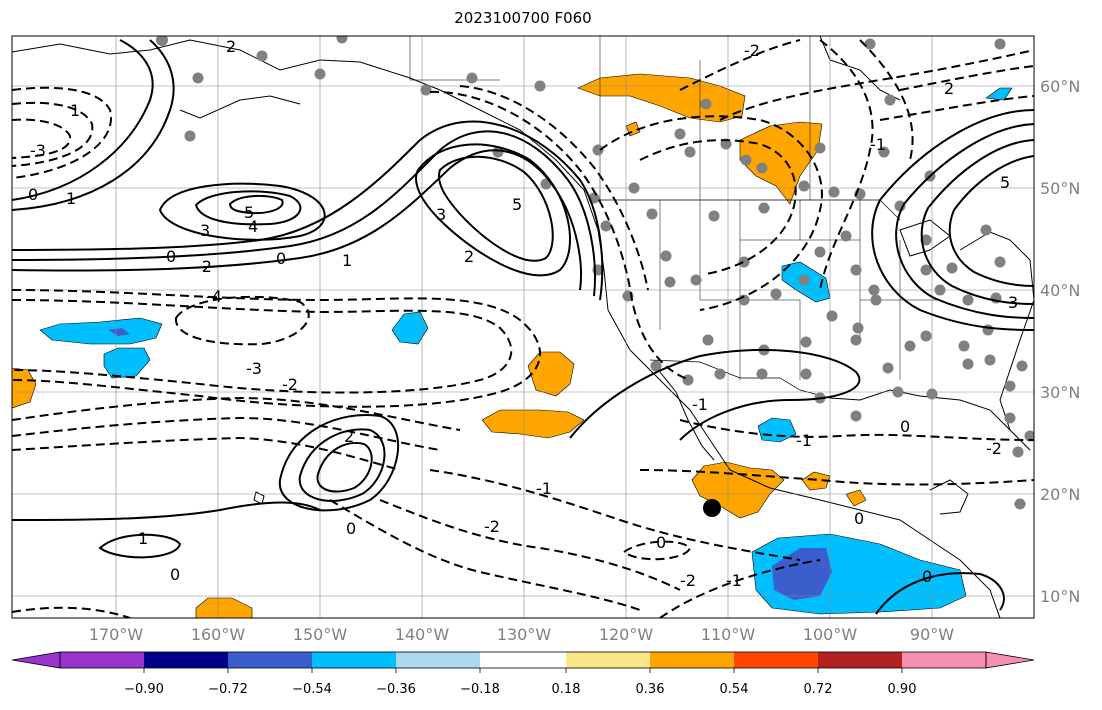  What do you see at coordinates (930, 420) in the screenshot?
I see `gulf-coast` at bounding box center [930, 420].